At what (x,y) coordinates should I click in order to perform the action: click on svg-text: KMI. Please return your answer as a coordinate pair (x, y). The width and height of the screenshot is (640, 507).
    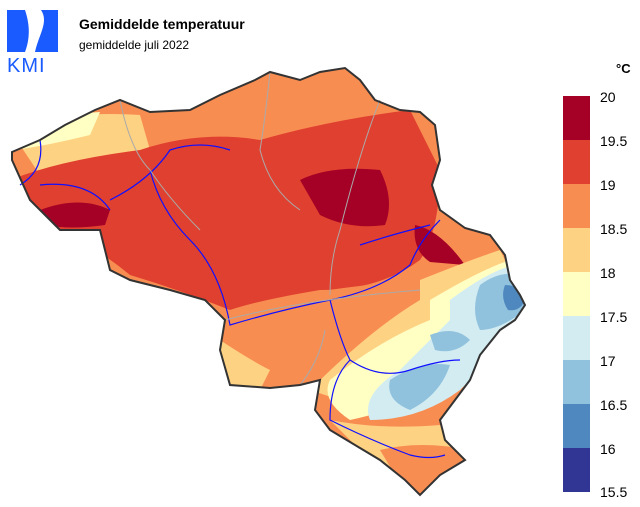
    Looking at the image, I should click on (26, 64).